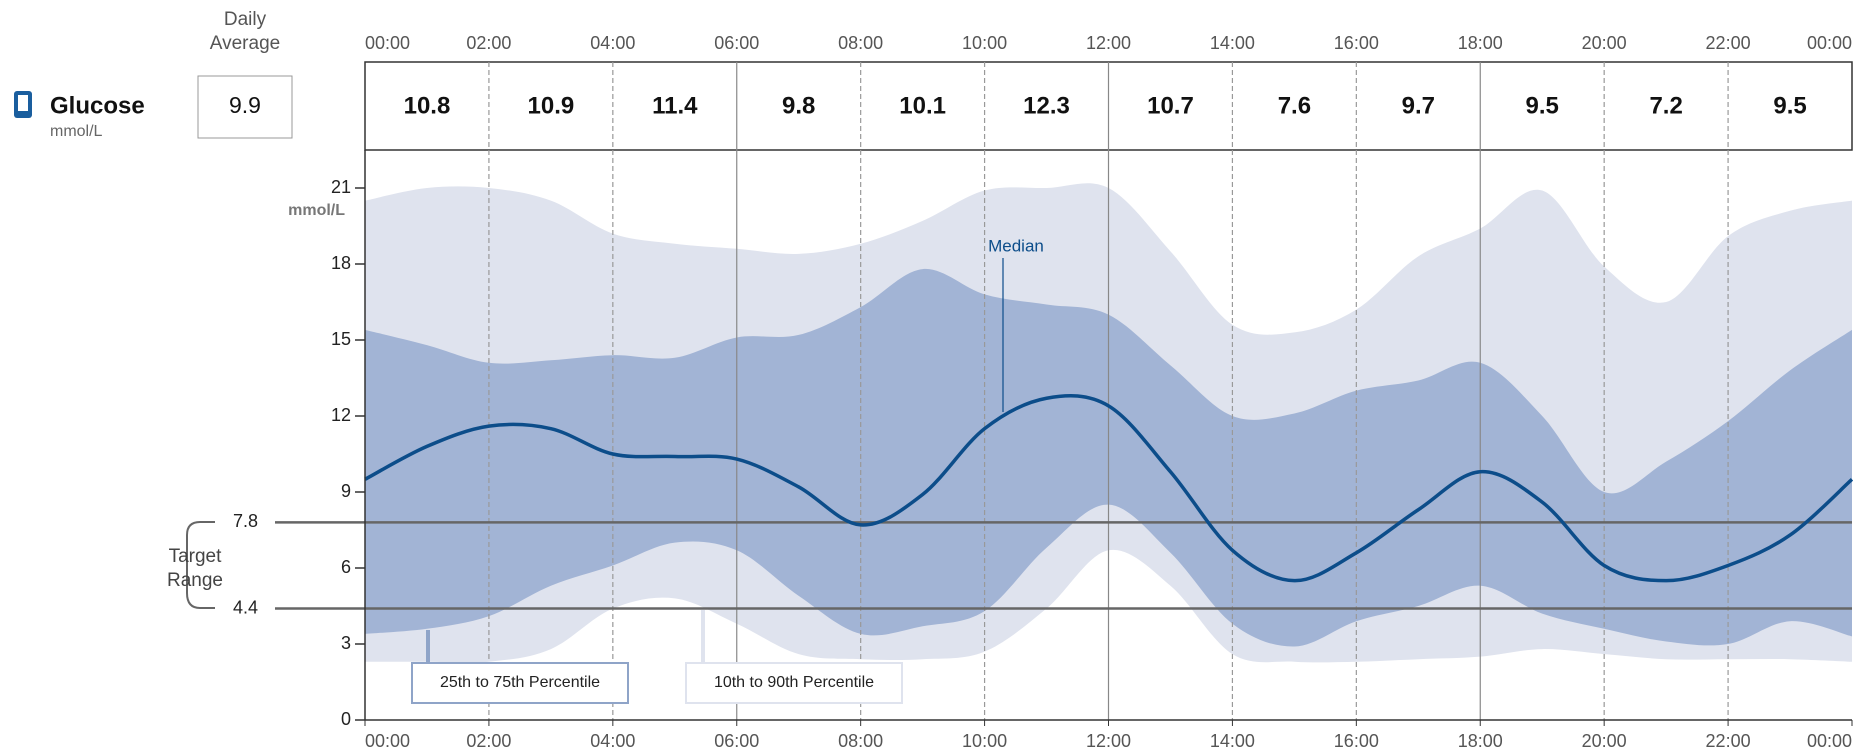 The width and height of the screenshot is (1853, 753). Describe the element at coordinates (1418, 105) in the screenshot. I see `interval-average: 9.7` at that location.